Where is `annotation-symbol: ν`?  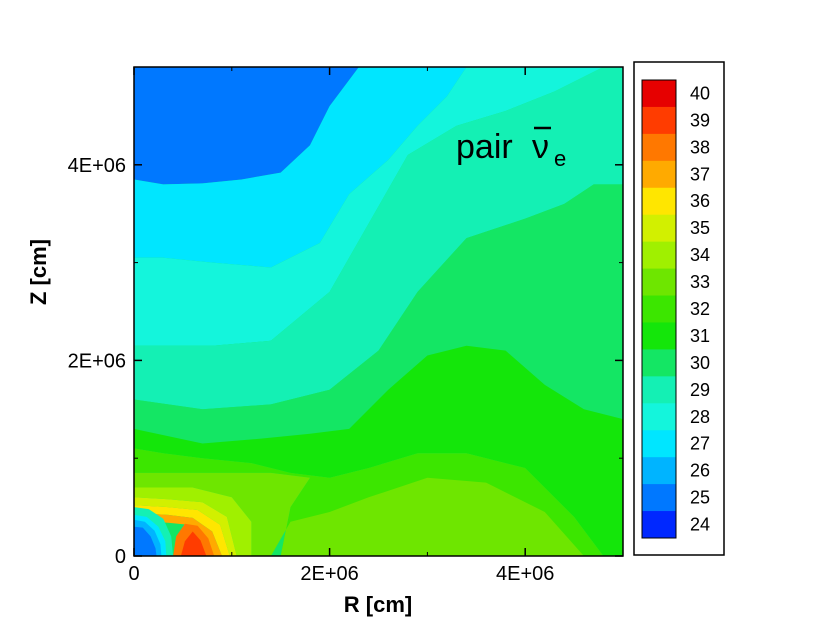 annotation-symbol: ν is located at coordinates (540, 147).